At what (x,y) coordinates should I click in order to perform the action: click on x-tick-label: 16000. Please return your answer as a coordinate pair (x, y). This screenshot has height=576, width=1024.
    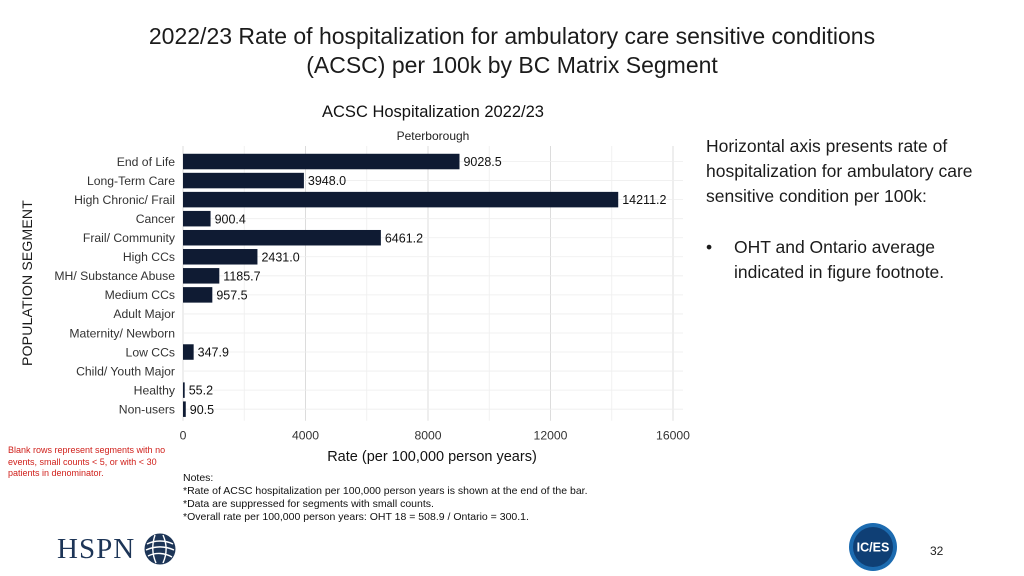
    Looking at the image, I should click on (673, 436).